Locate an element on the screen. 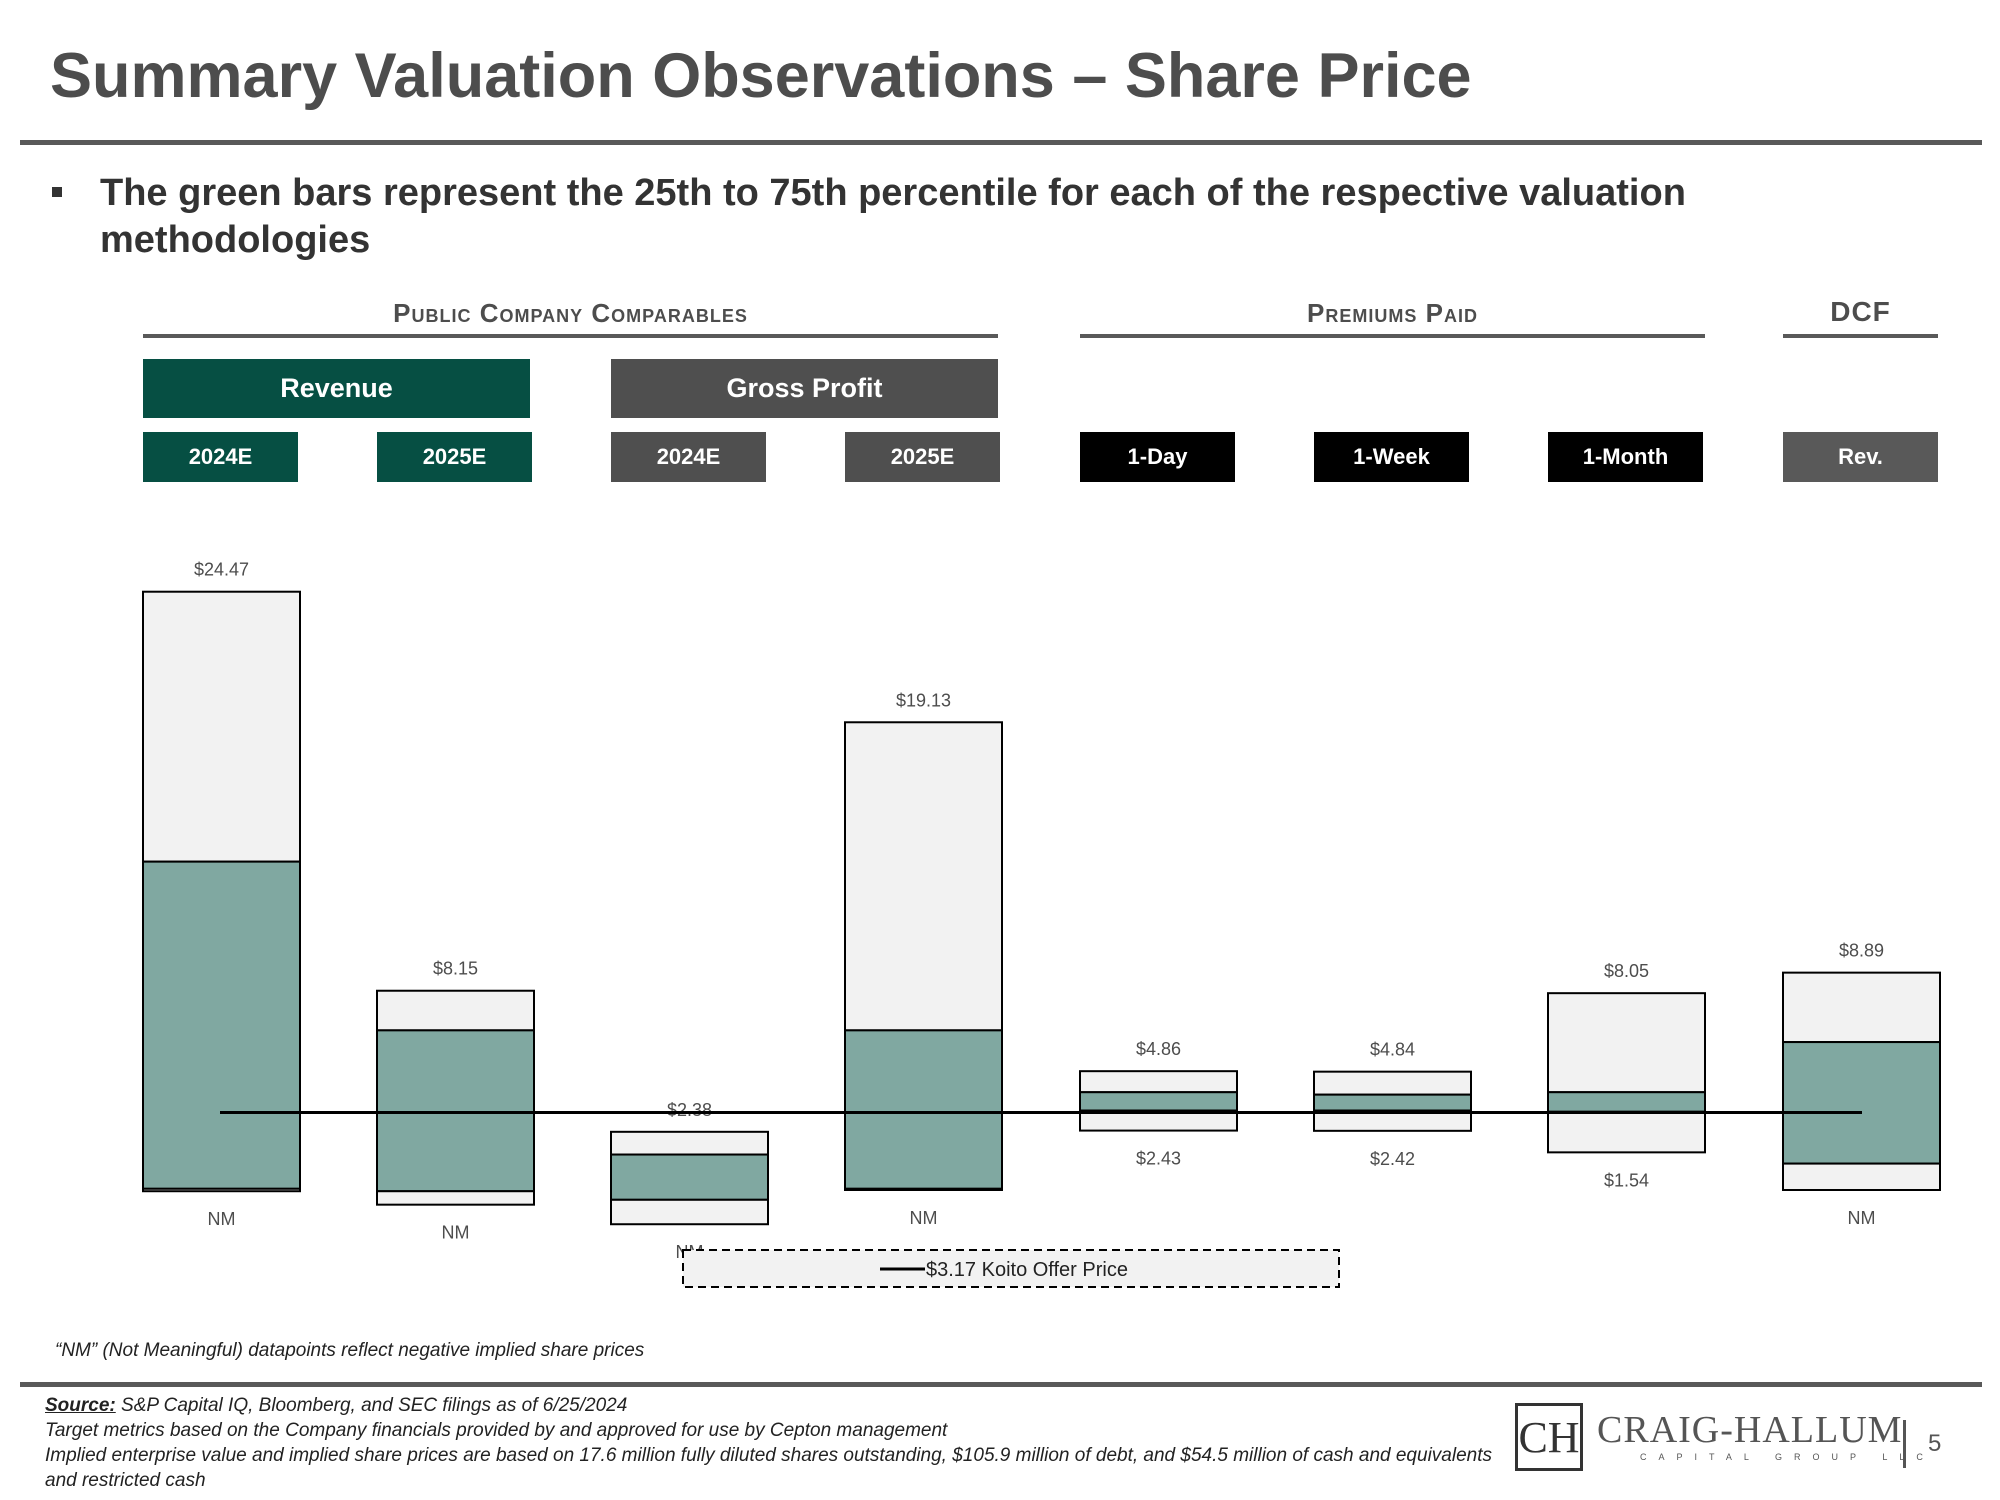  header-revenue-2024e: 2024E is located at coordinates (220, 457).